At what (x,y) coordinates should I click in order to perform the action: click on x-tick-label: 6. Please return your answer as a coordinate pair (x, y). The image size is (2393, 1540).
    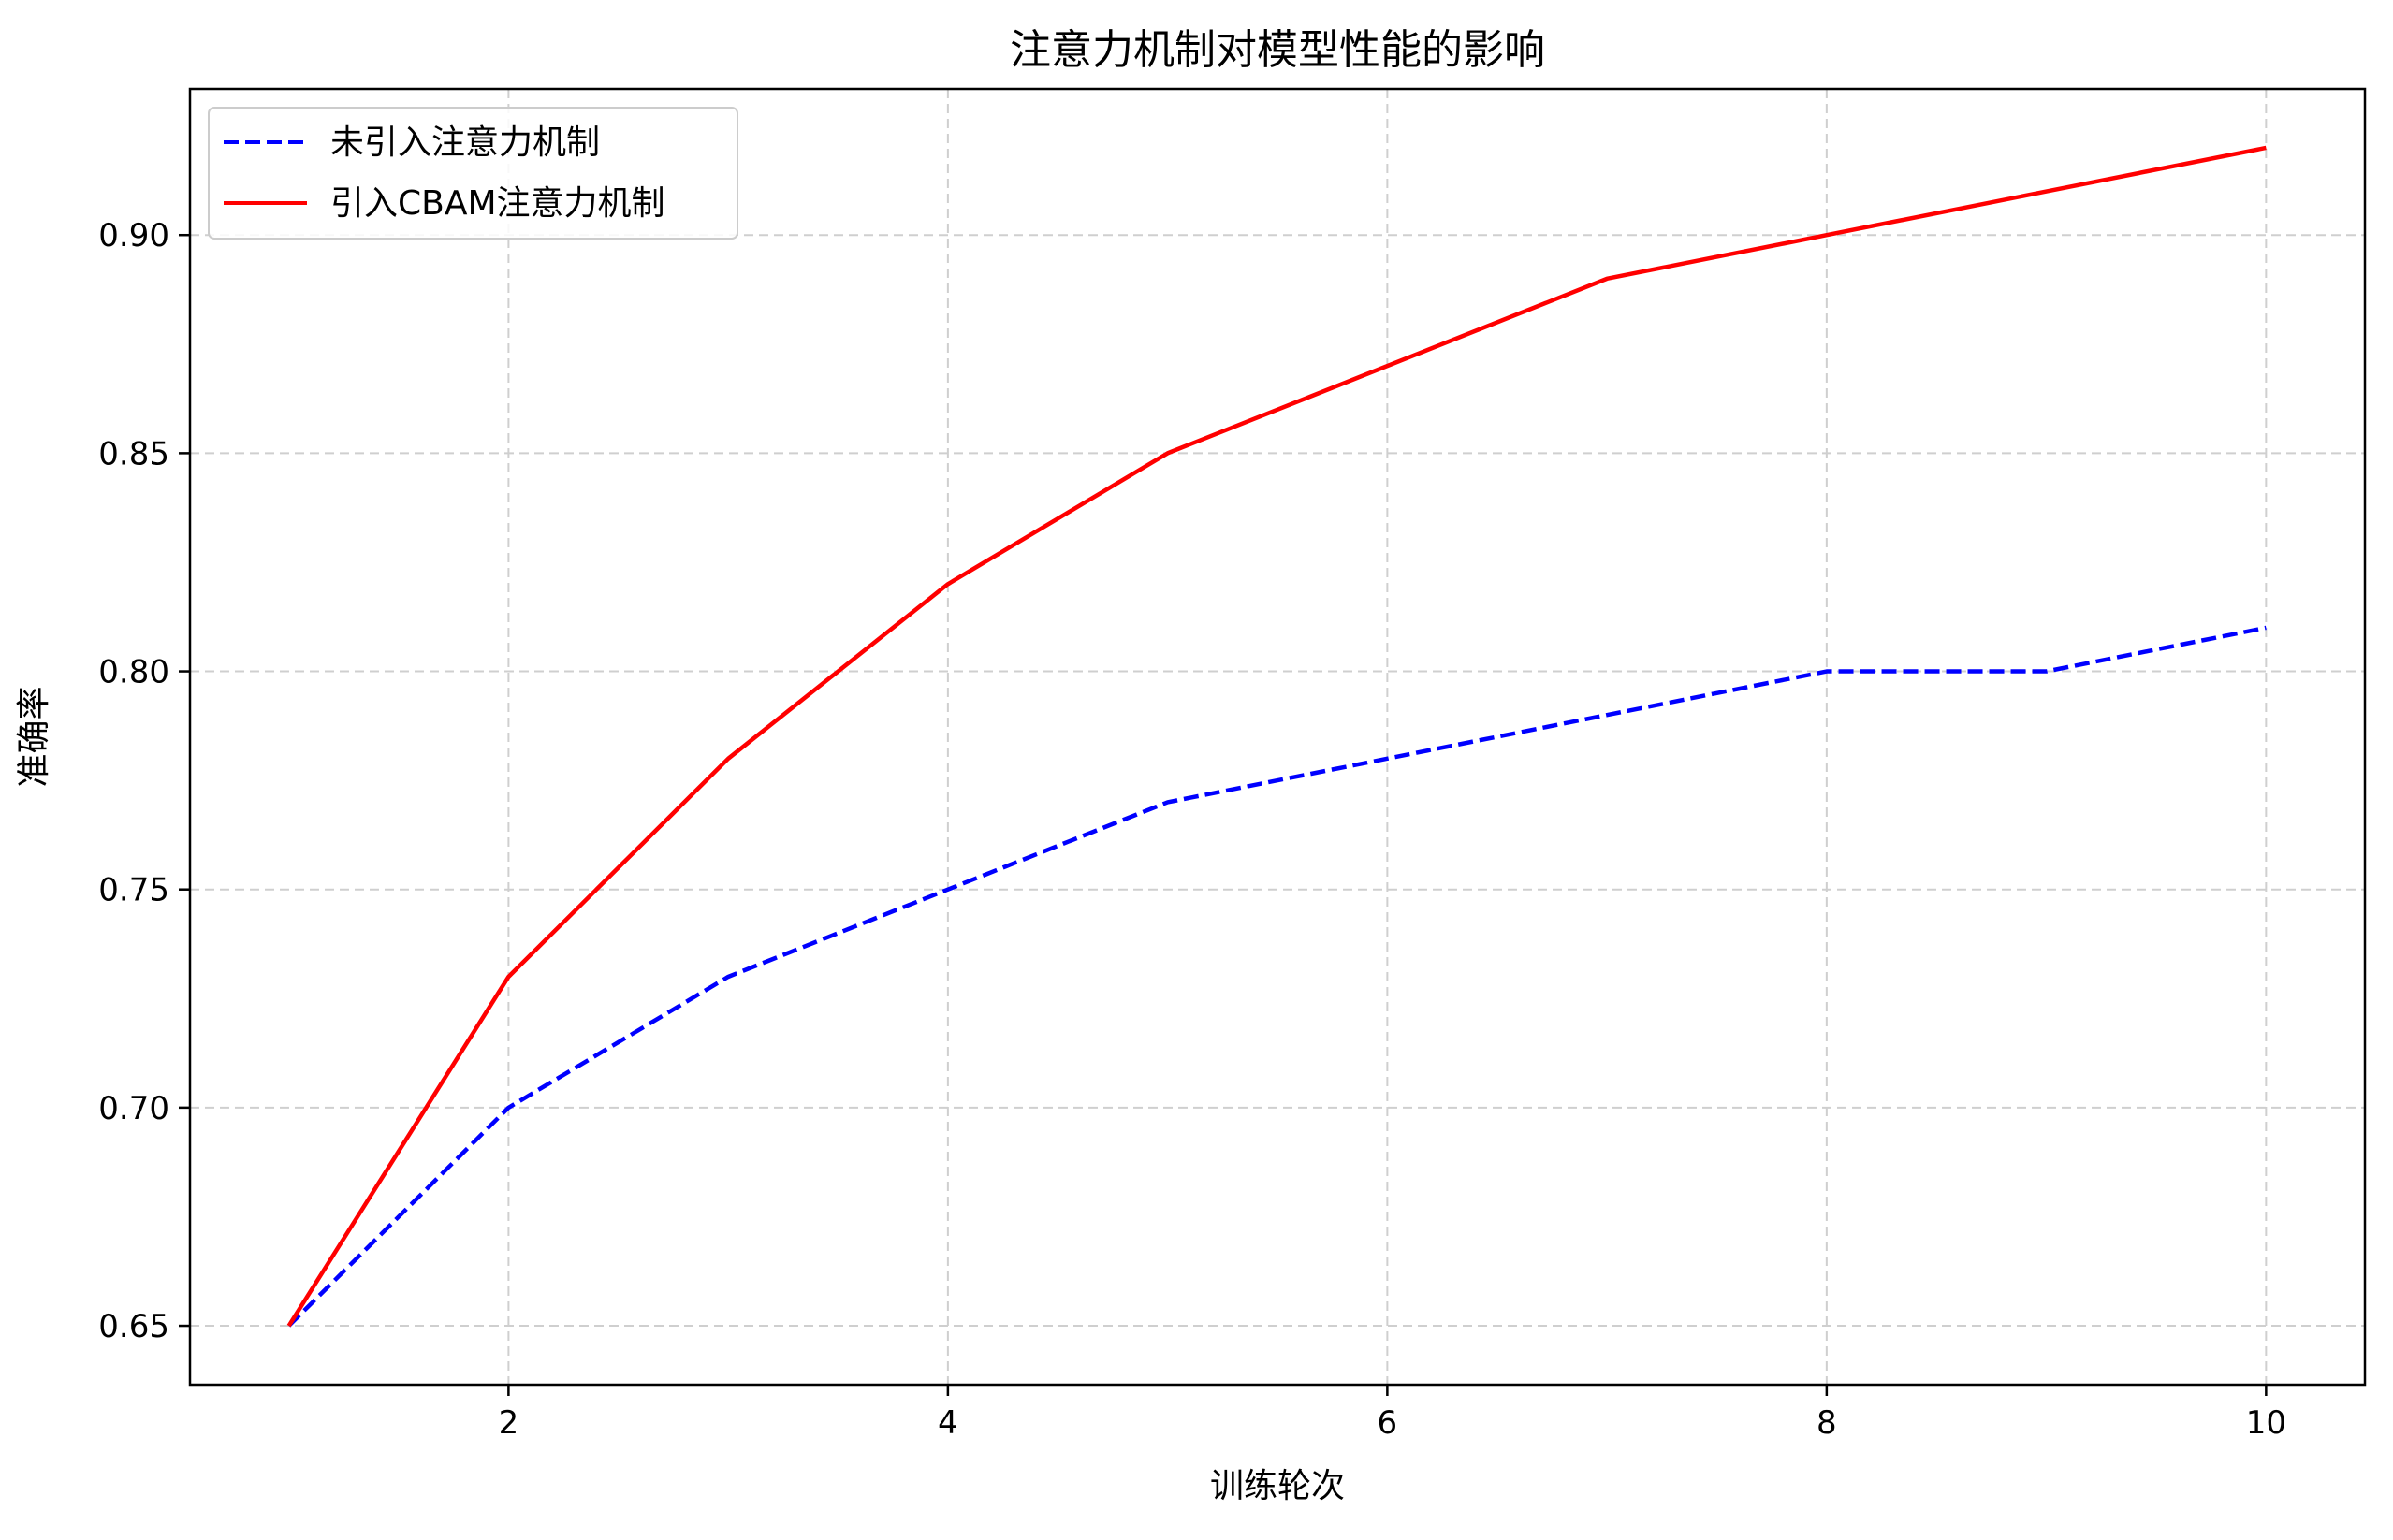
    Looking at the image, I should click on (1388, 1423).